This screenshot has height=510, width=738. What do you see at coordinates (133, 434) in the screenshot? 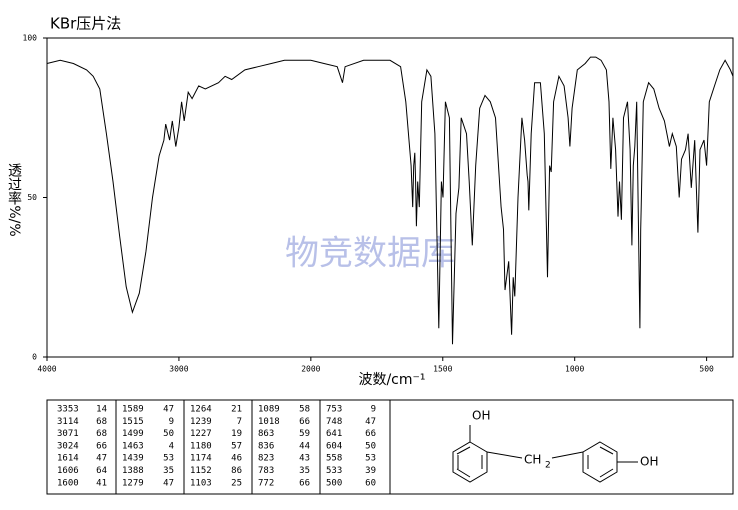
I see `peak-wavenumber: 1499` at bounding box center [133, 434].